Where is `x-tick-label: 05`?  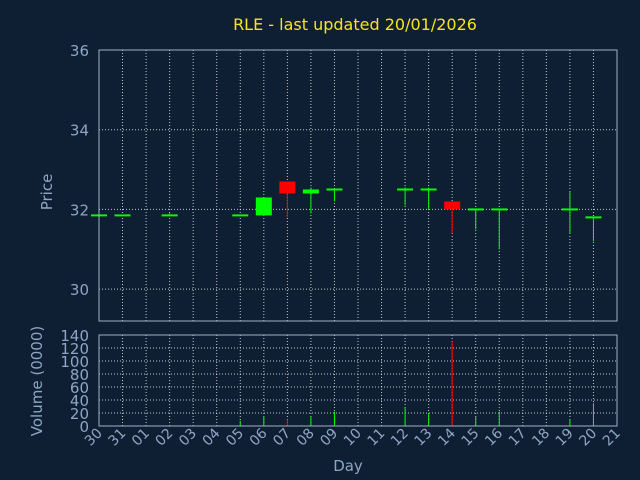 x-tick-label: 05 is located at coordinates (235, 438).